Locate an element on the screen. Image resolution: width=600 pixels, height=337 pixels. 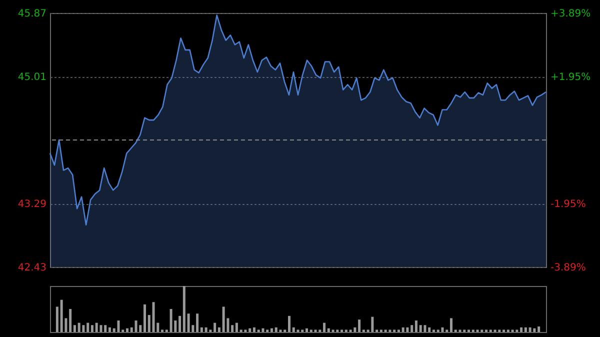
y-tick-label: 43.29 is located at coordinates (32, 204).